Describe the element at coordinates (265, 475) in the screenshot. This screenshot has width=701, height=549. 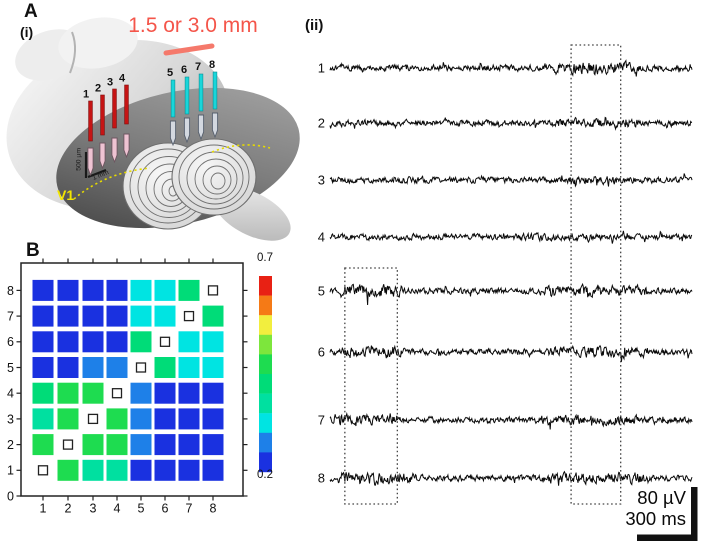
I see `colorbar-min-label: 0.2` at that location.